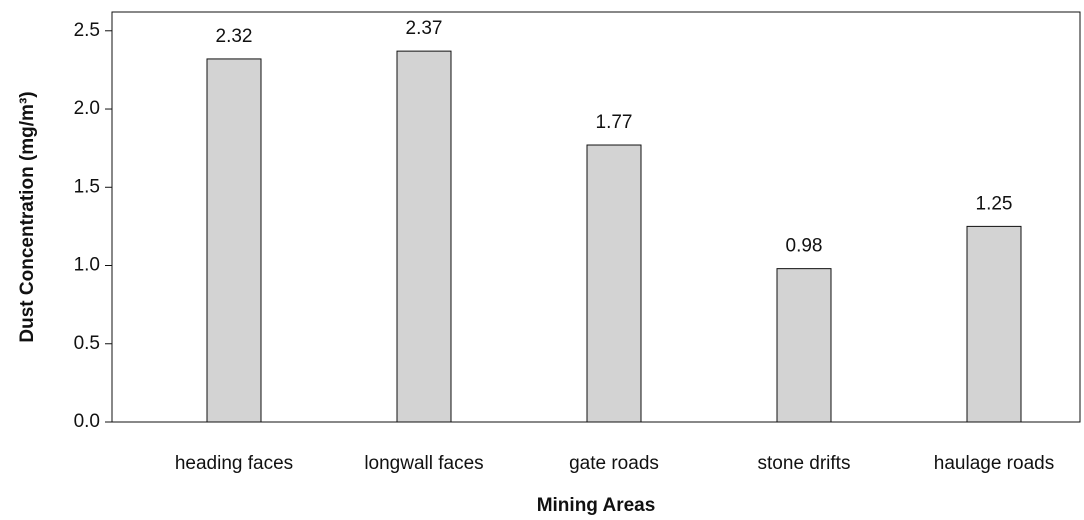 The image size is (1084, 520). What do you see at coordinates (596, 505) in the screenshot?
I see `x-axis-title: Mining Areas` at bounding box center [596, 505].